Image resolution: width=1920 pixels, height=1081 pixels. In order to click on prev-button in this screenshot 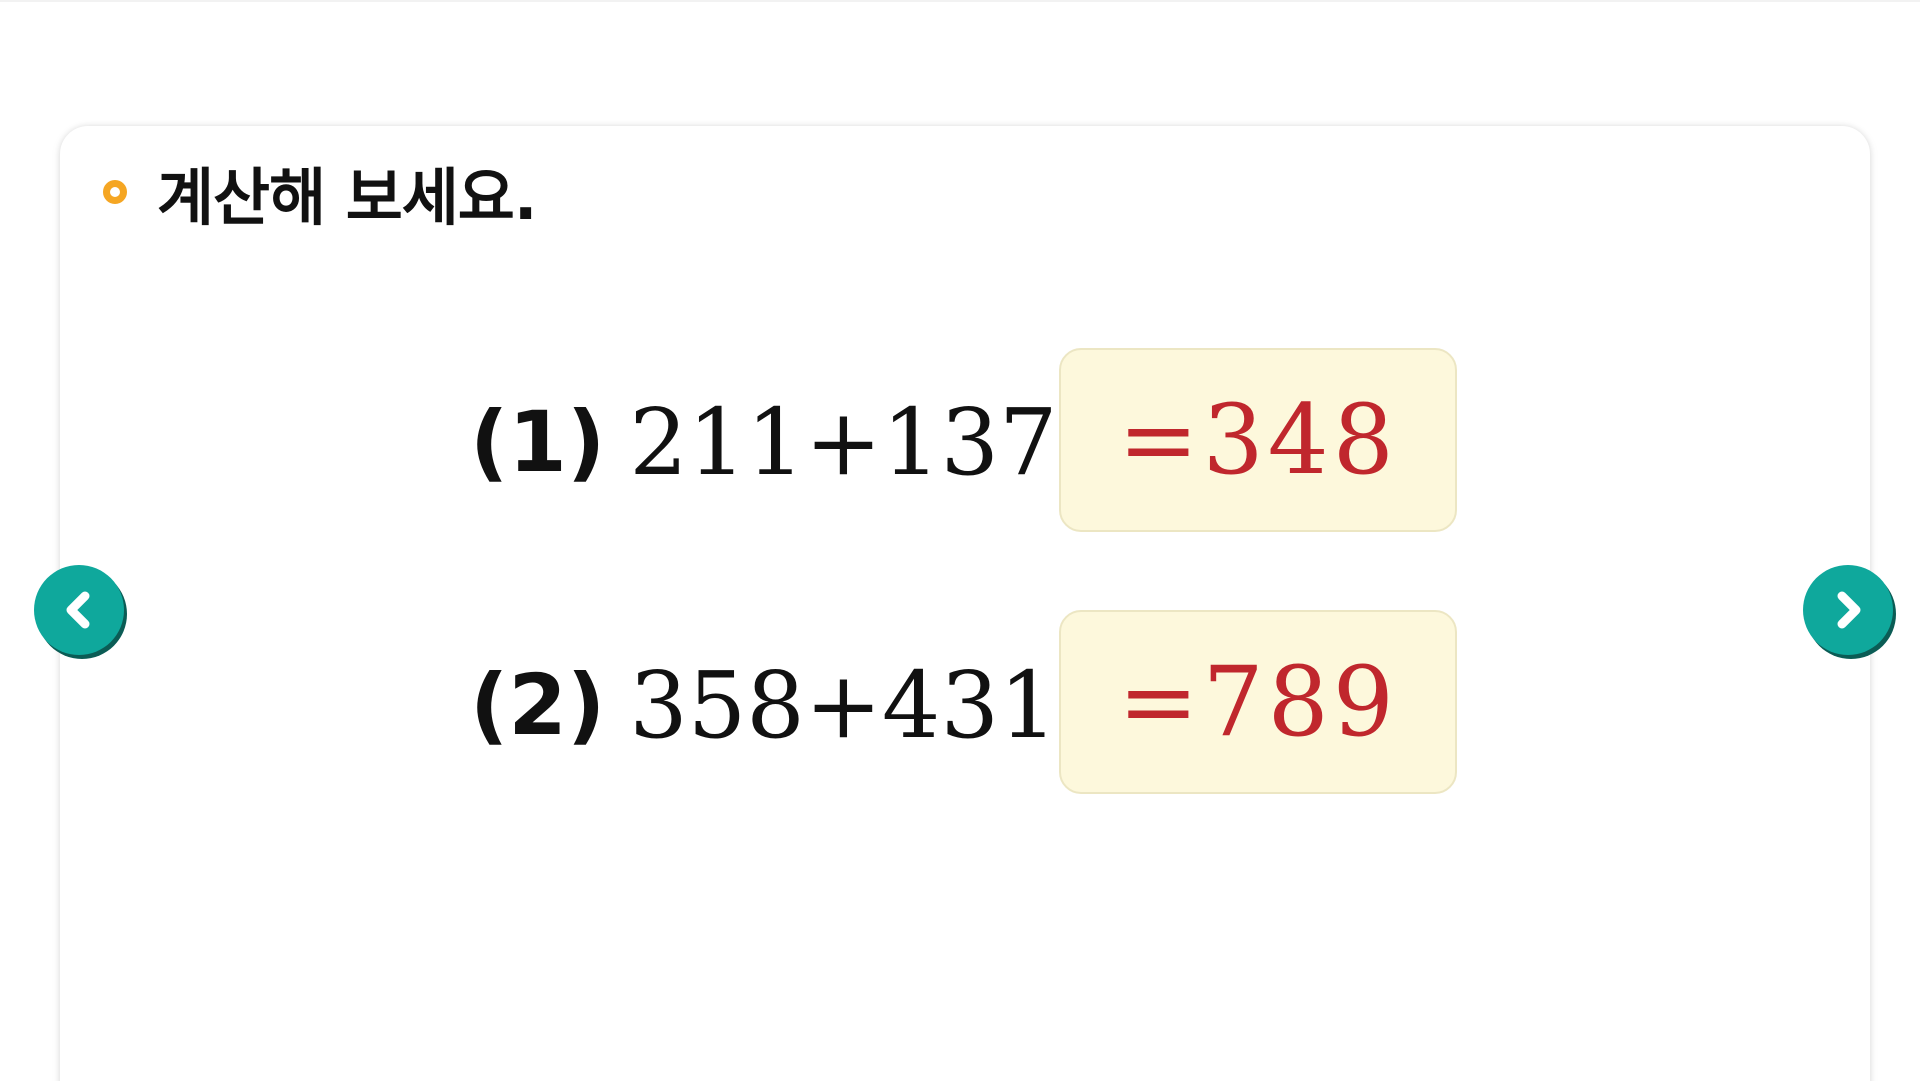, I will do `click(79, 610)`.